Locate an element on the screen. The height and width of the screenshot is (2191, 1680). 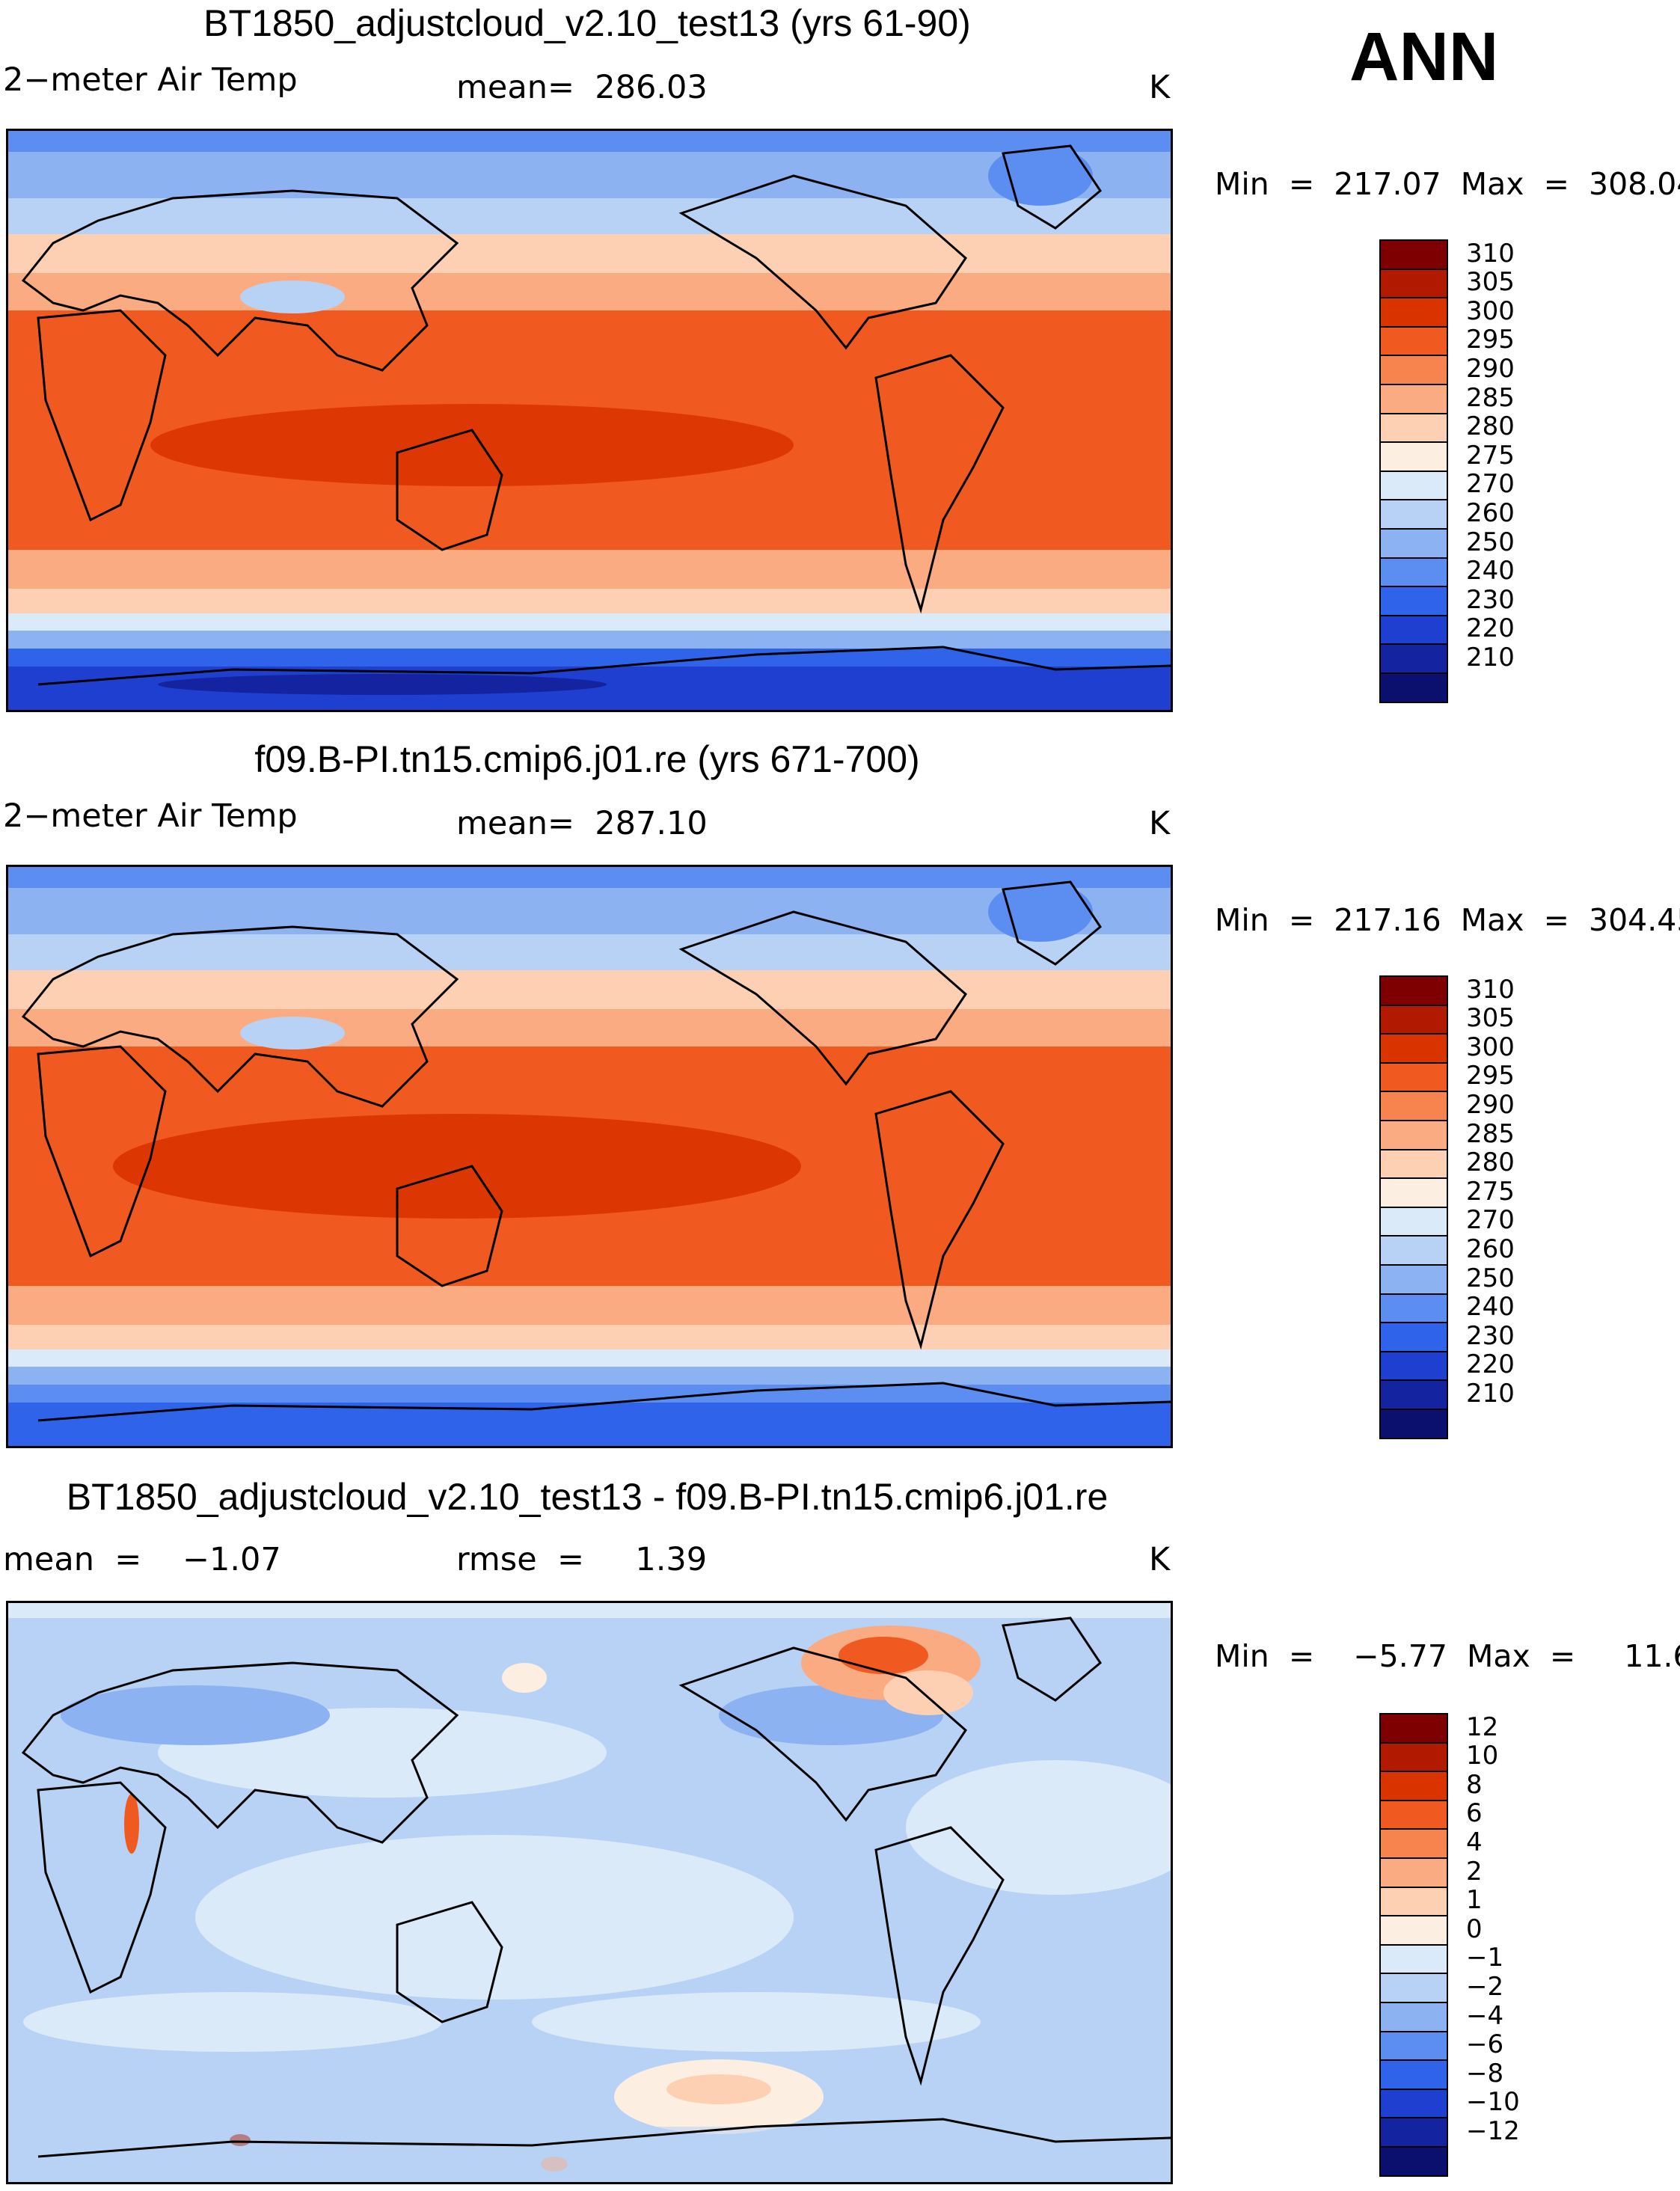
colorbar-label: −8 is located at coordinates (1485, 2073).